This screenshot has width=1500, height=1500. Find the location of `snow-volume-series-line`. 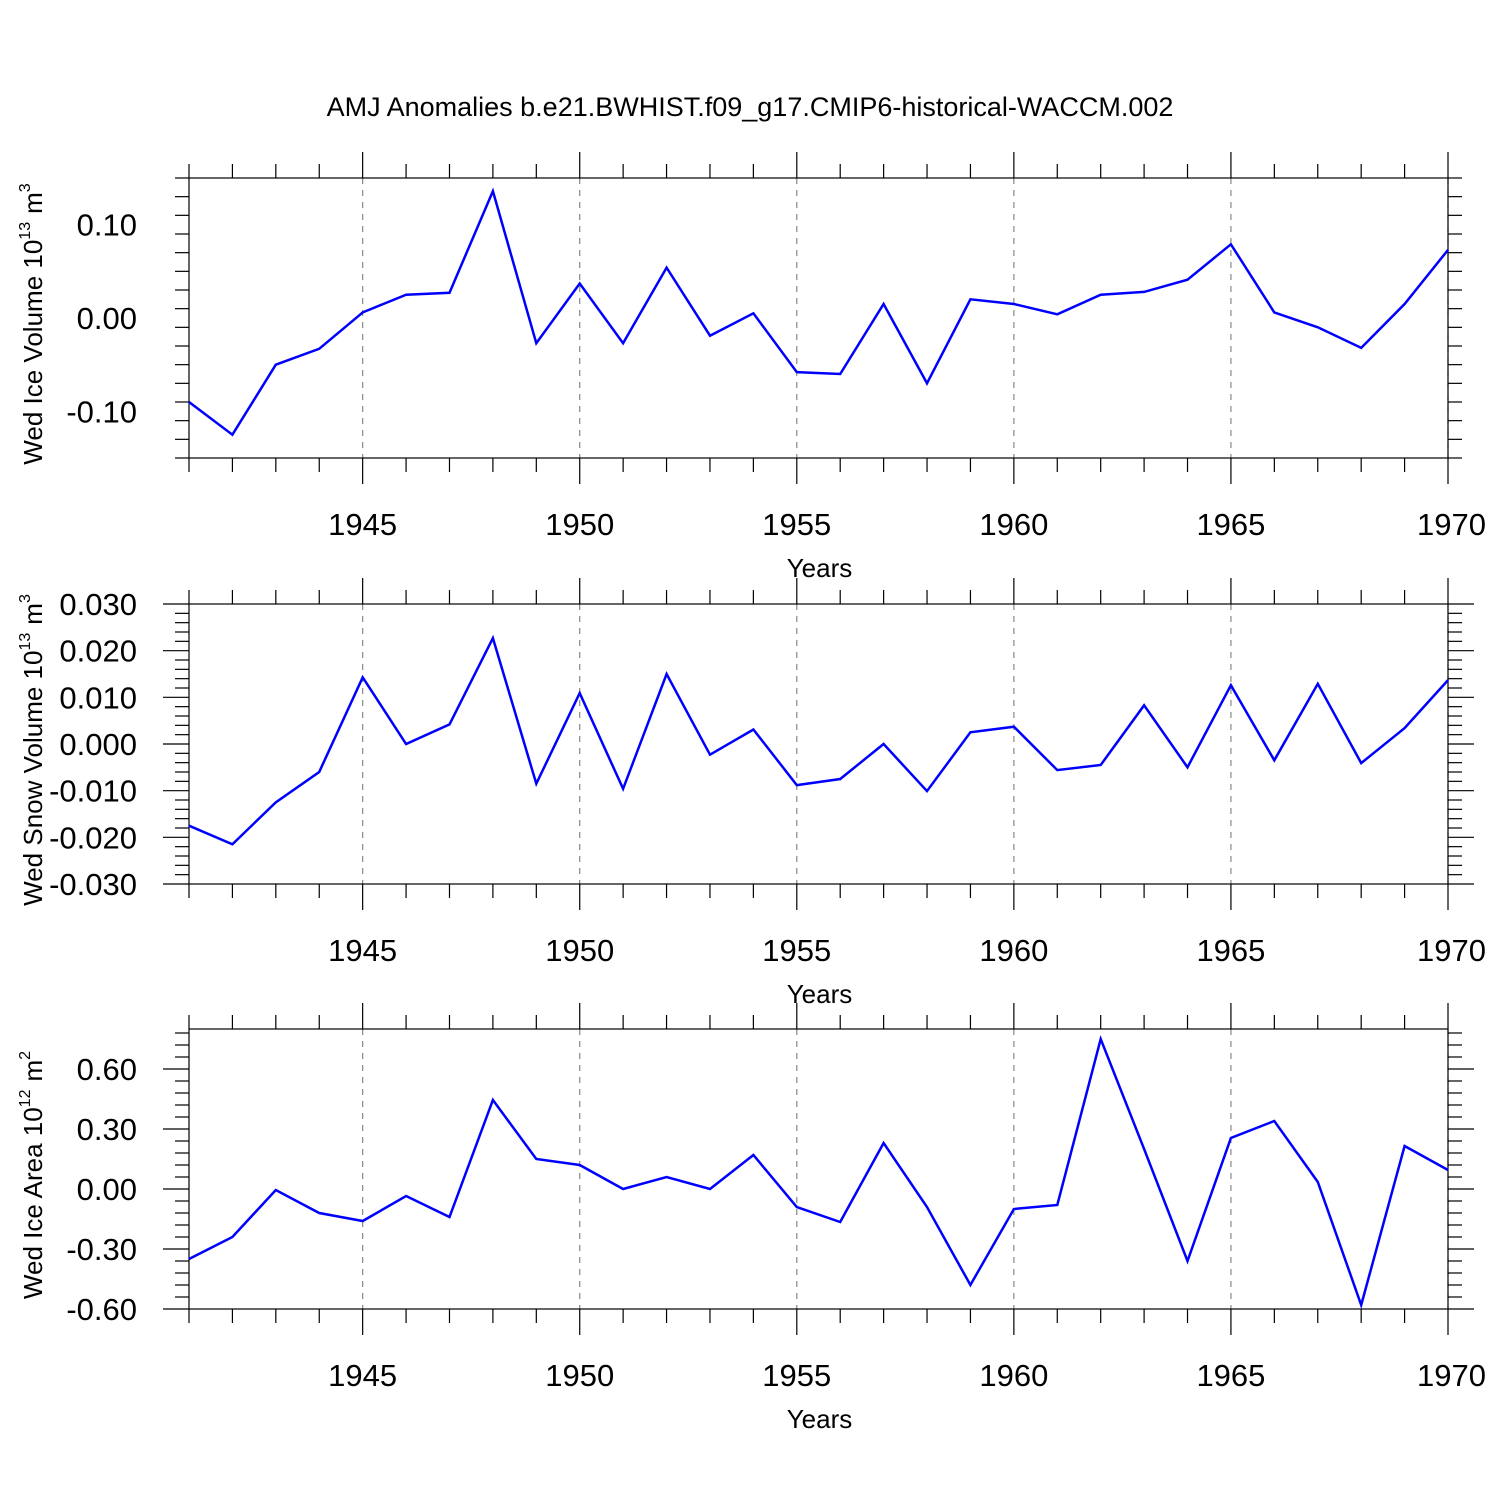

snow-volume-series-line is located at coordinates (818, 740).